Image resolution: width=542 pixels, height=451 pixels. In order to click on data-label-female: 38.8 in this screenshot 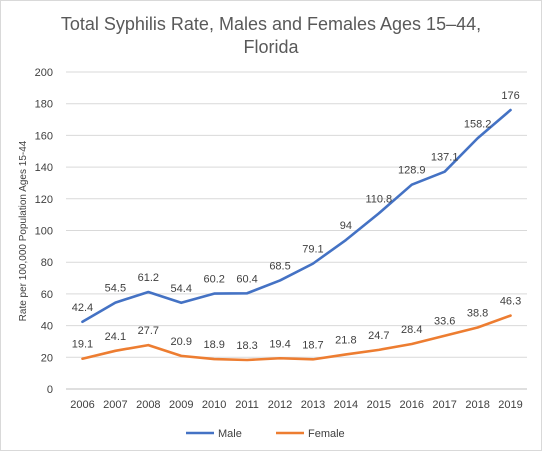, I will do `click(477, 314)`.